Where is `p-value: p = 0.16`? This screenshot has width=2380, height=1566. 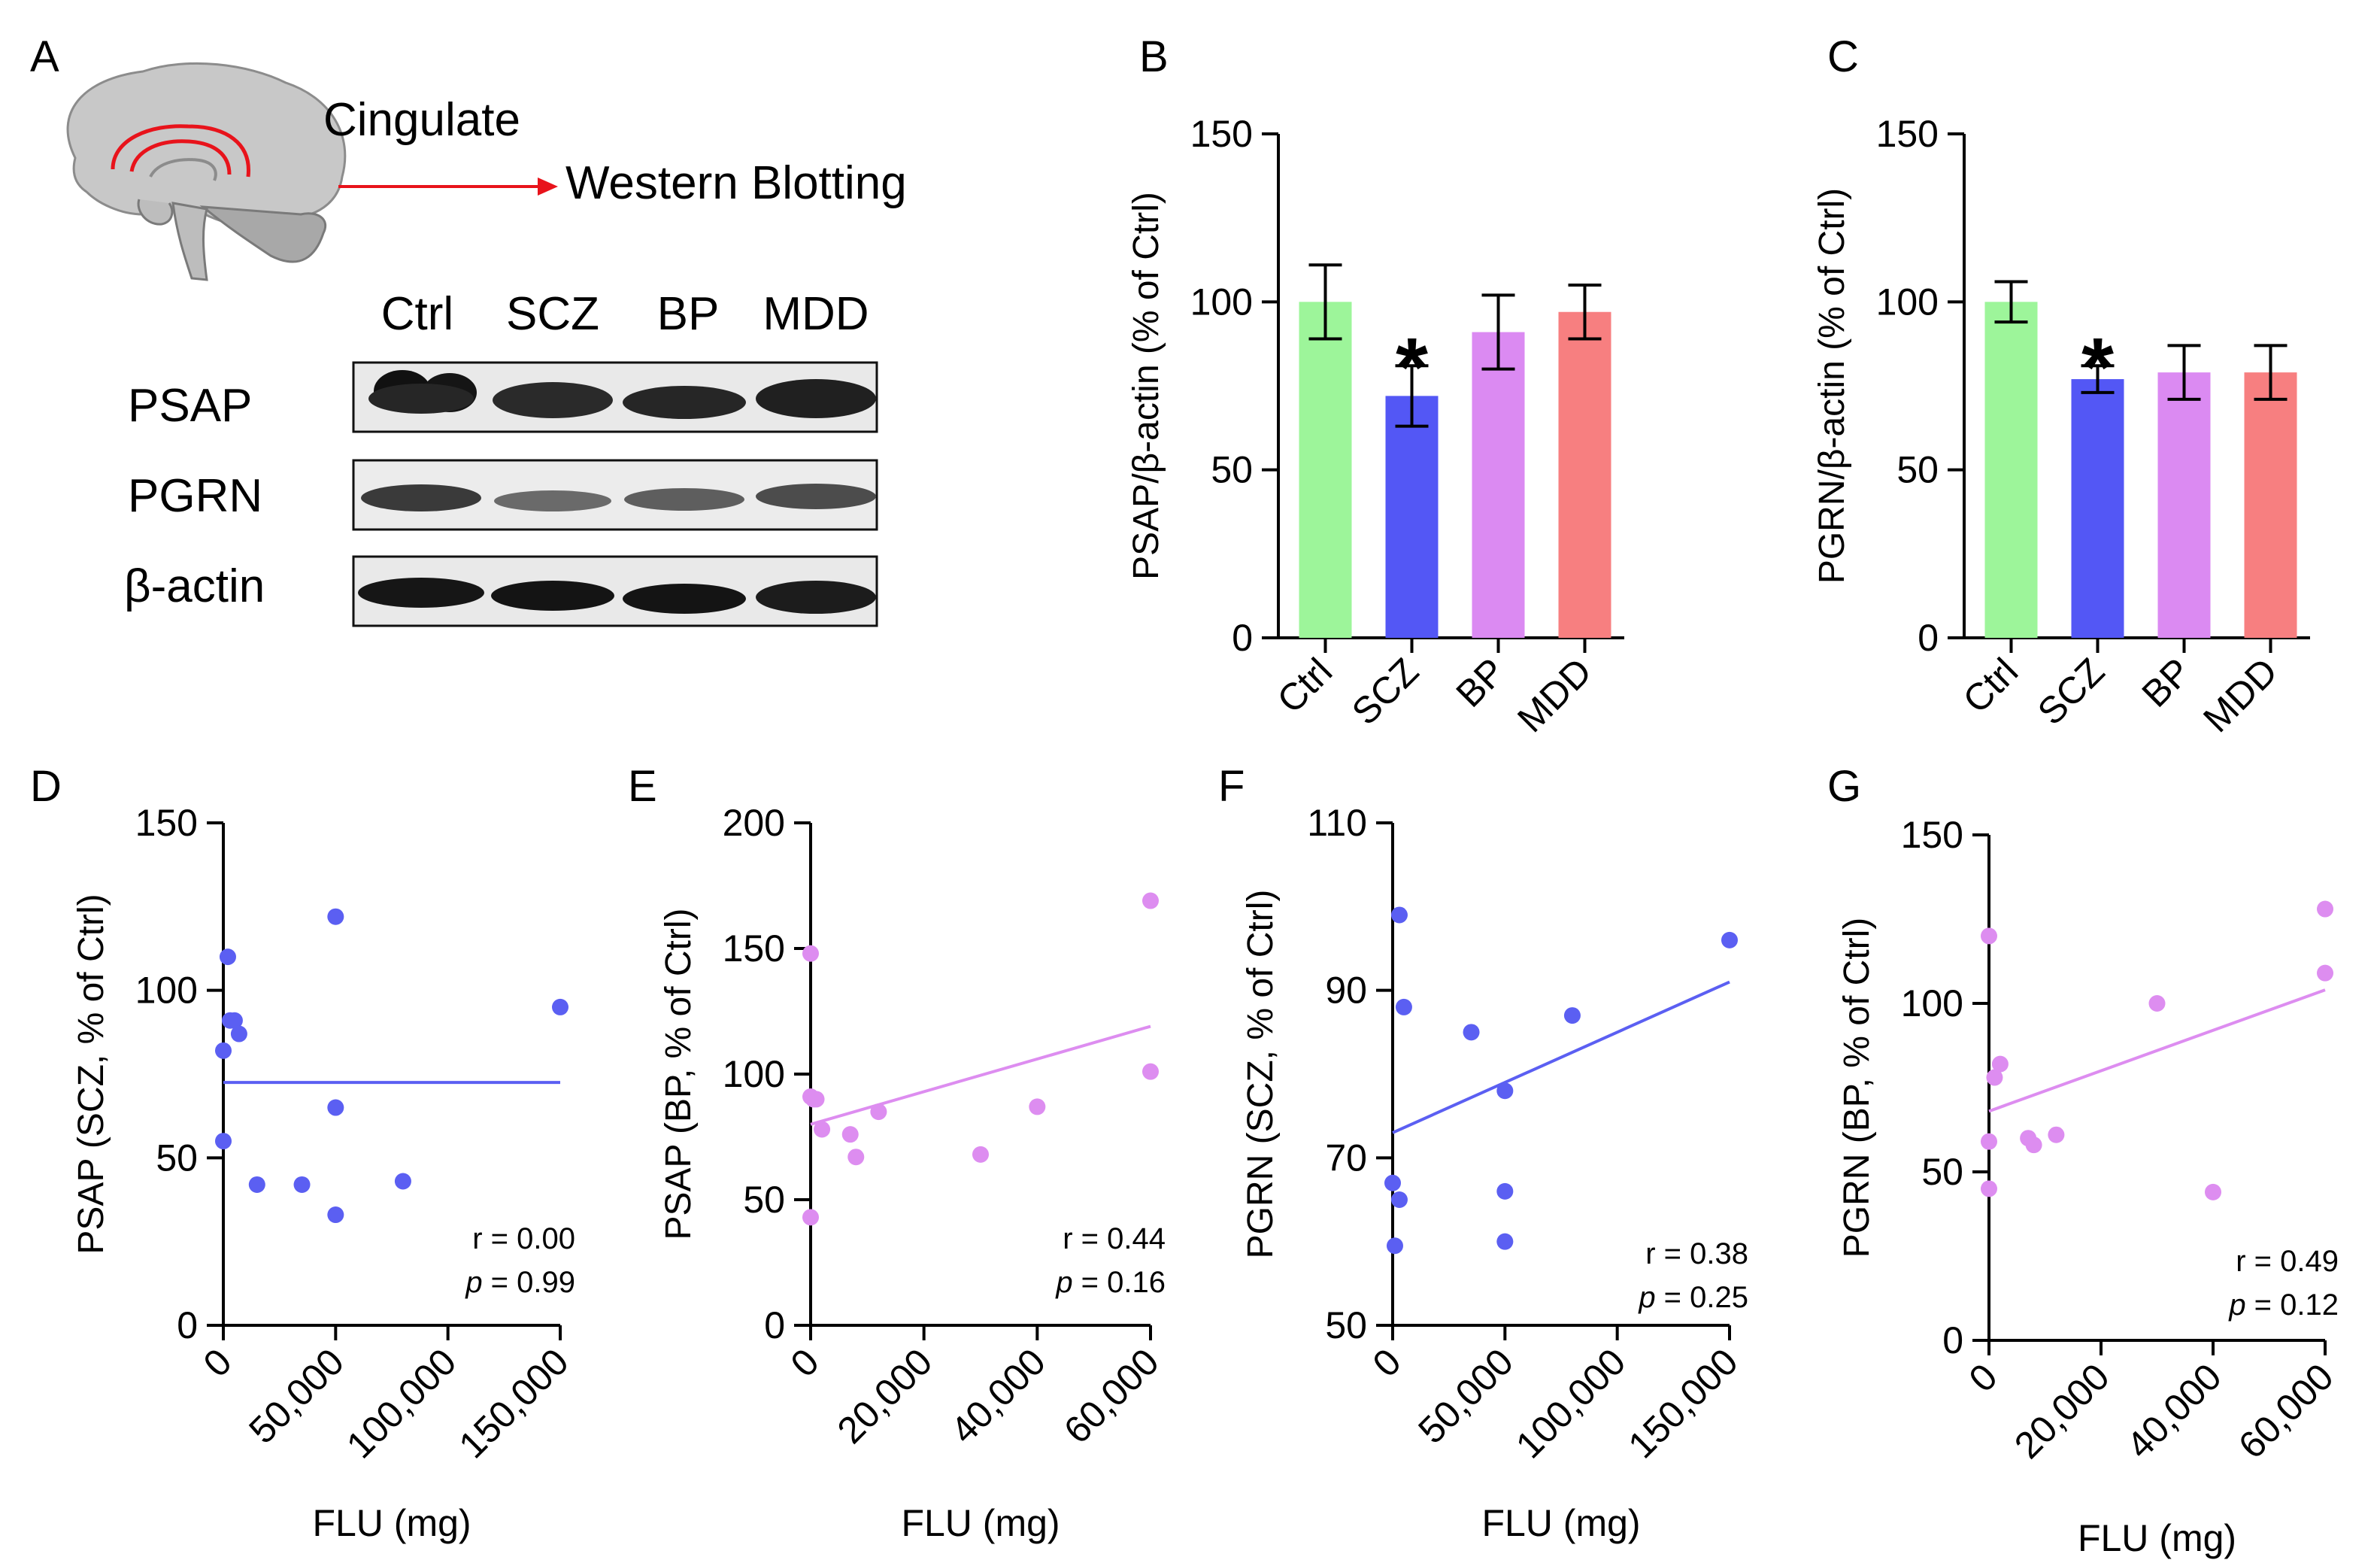 p-value: p = 0.16 is located at coordinates (1110, 1282).